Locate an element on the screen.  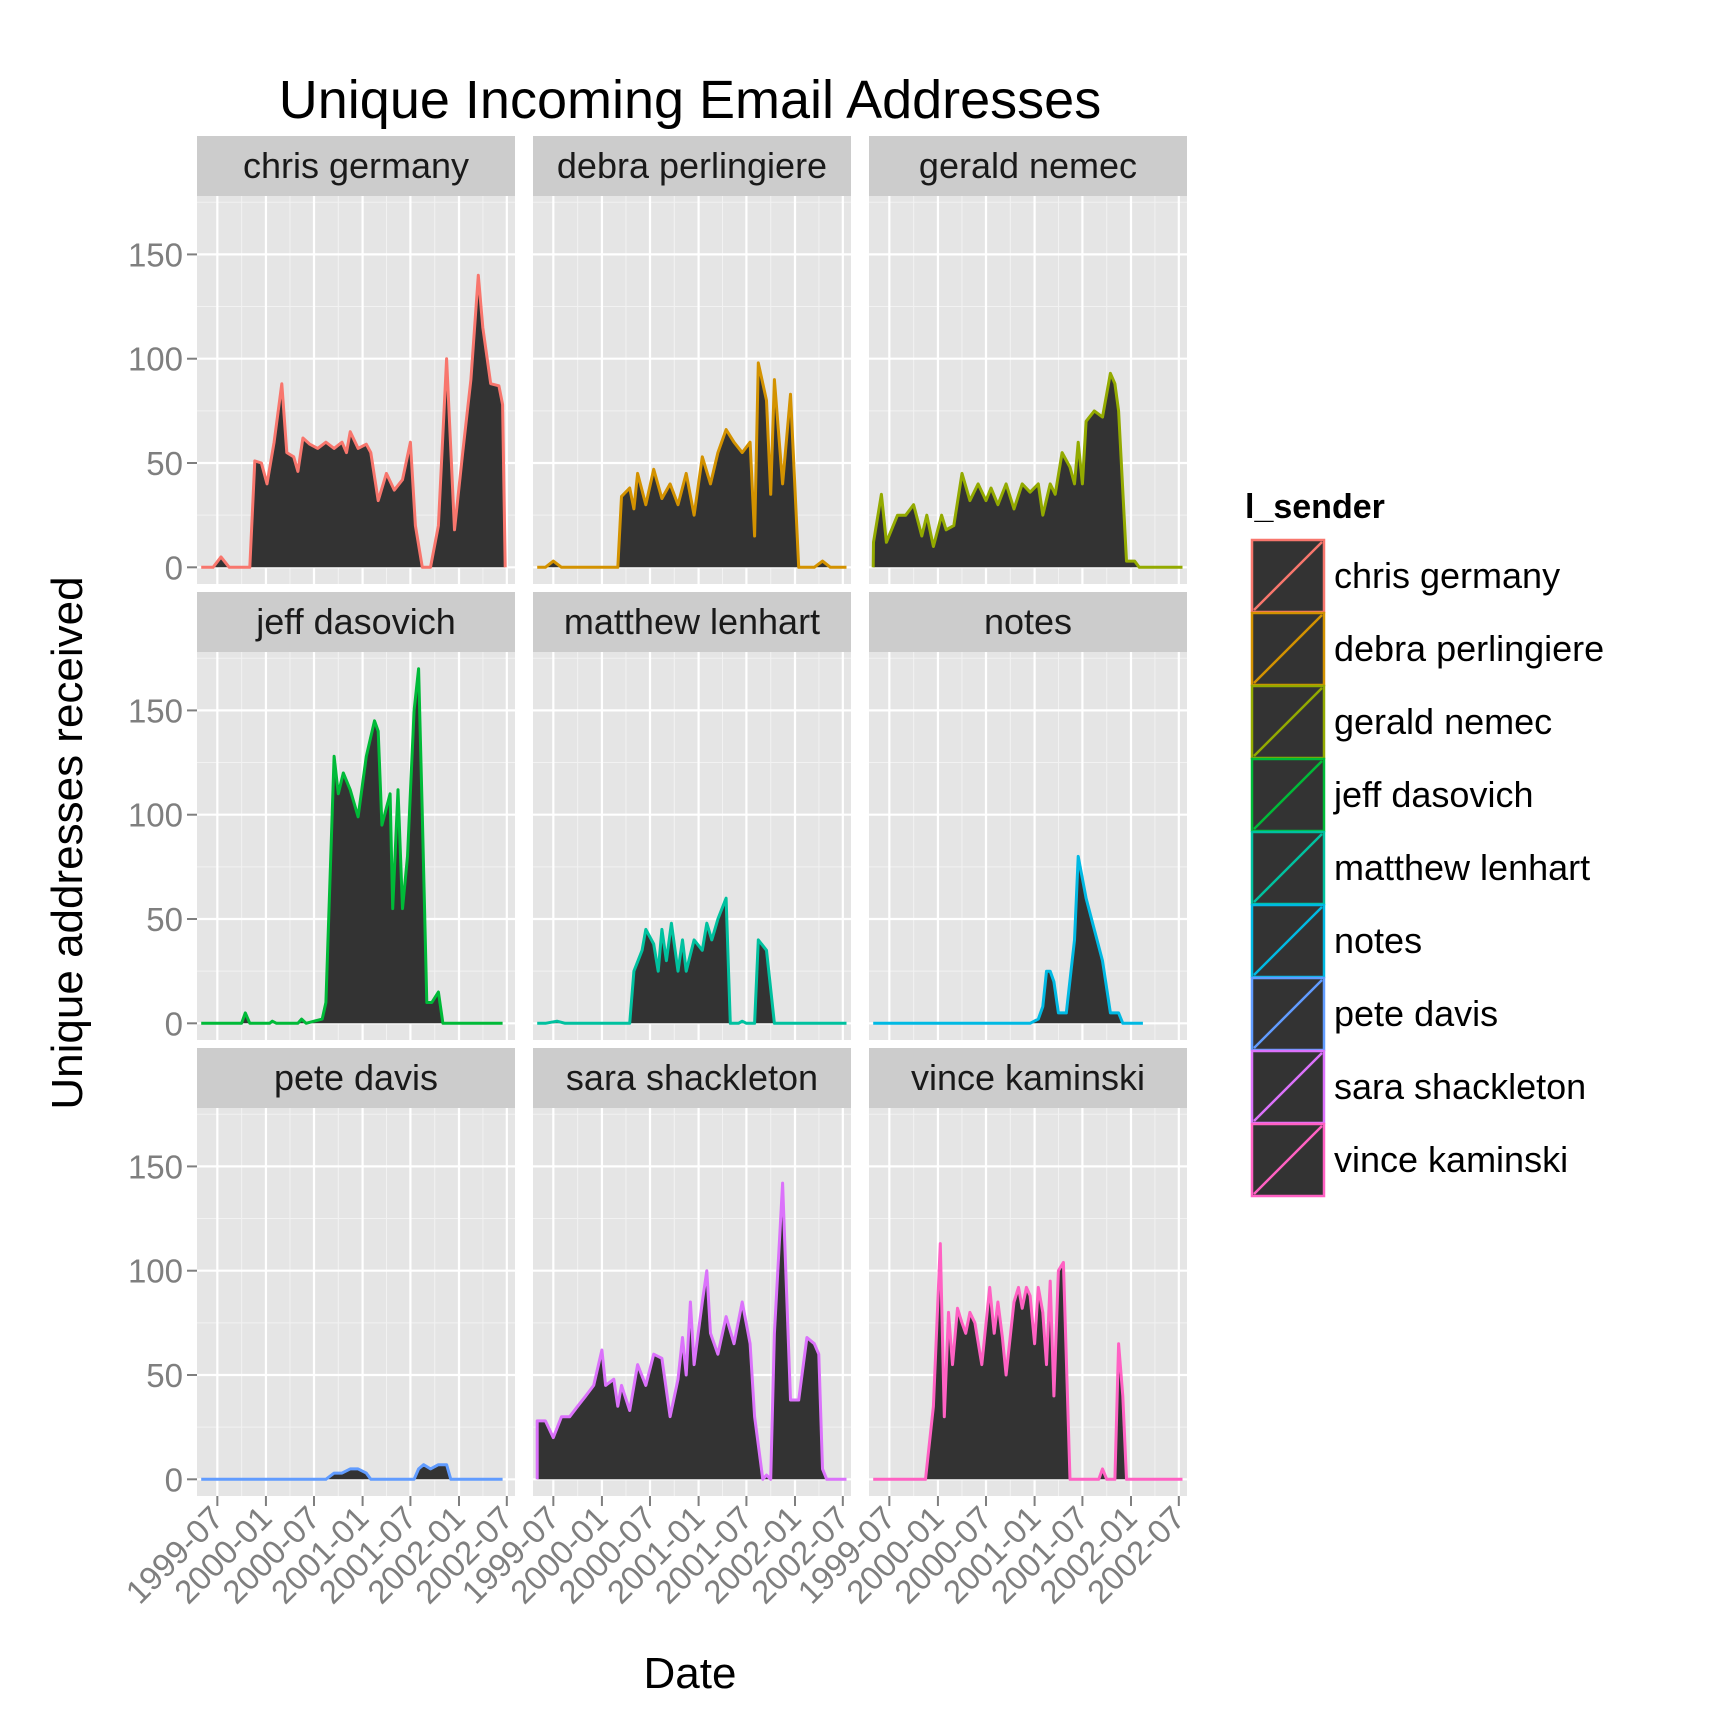
strip-debra-perlingiere is located at coordinates (692, 166).